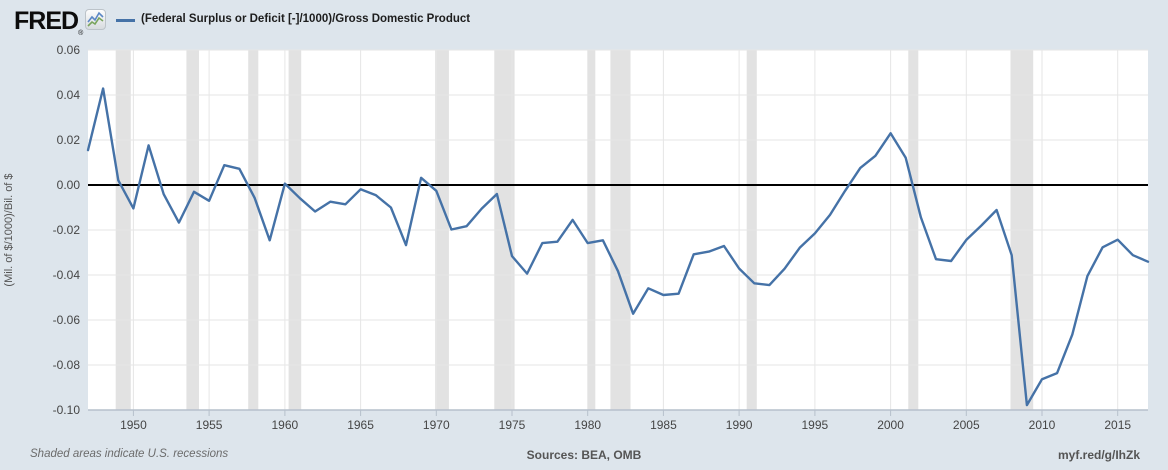  I want to click on y-tick-label: 0.00, so click(68, 185).